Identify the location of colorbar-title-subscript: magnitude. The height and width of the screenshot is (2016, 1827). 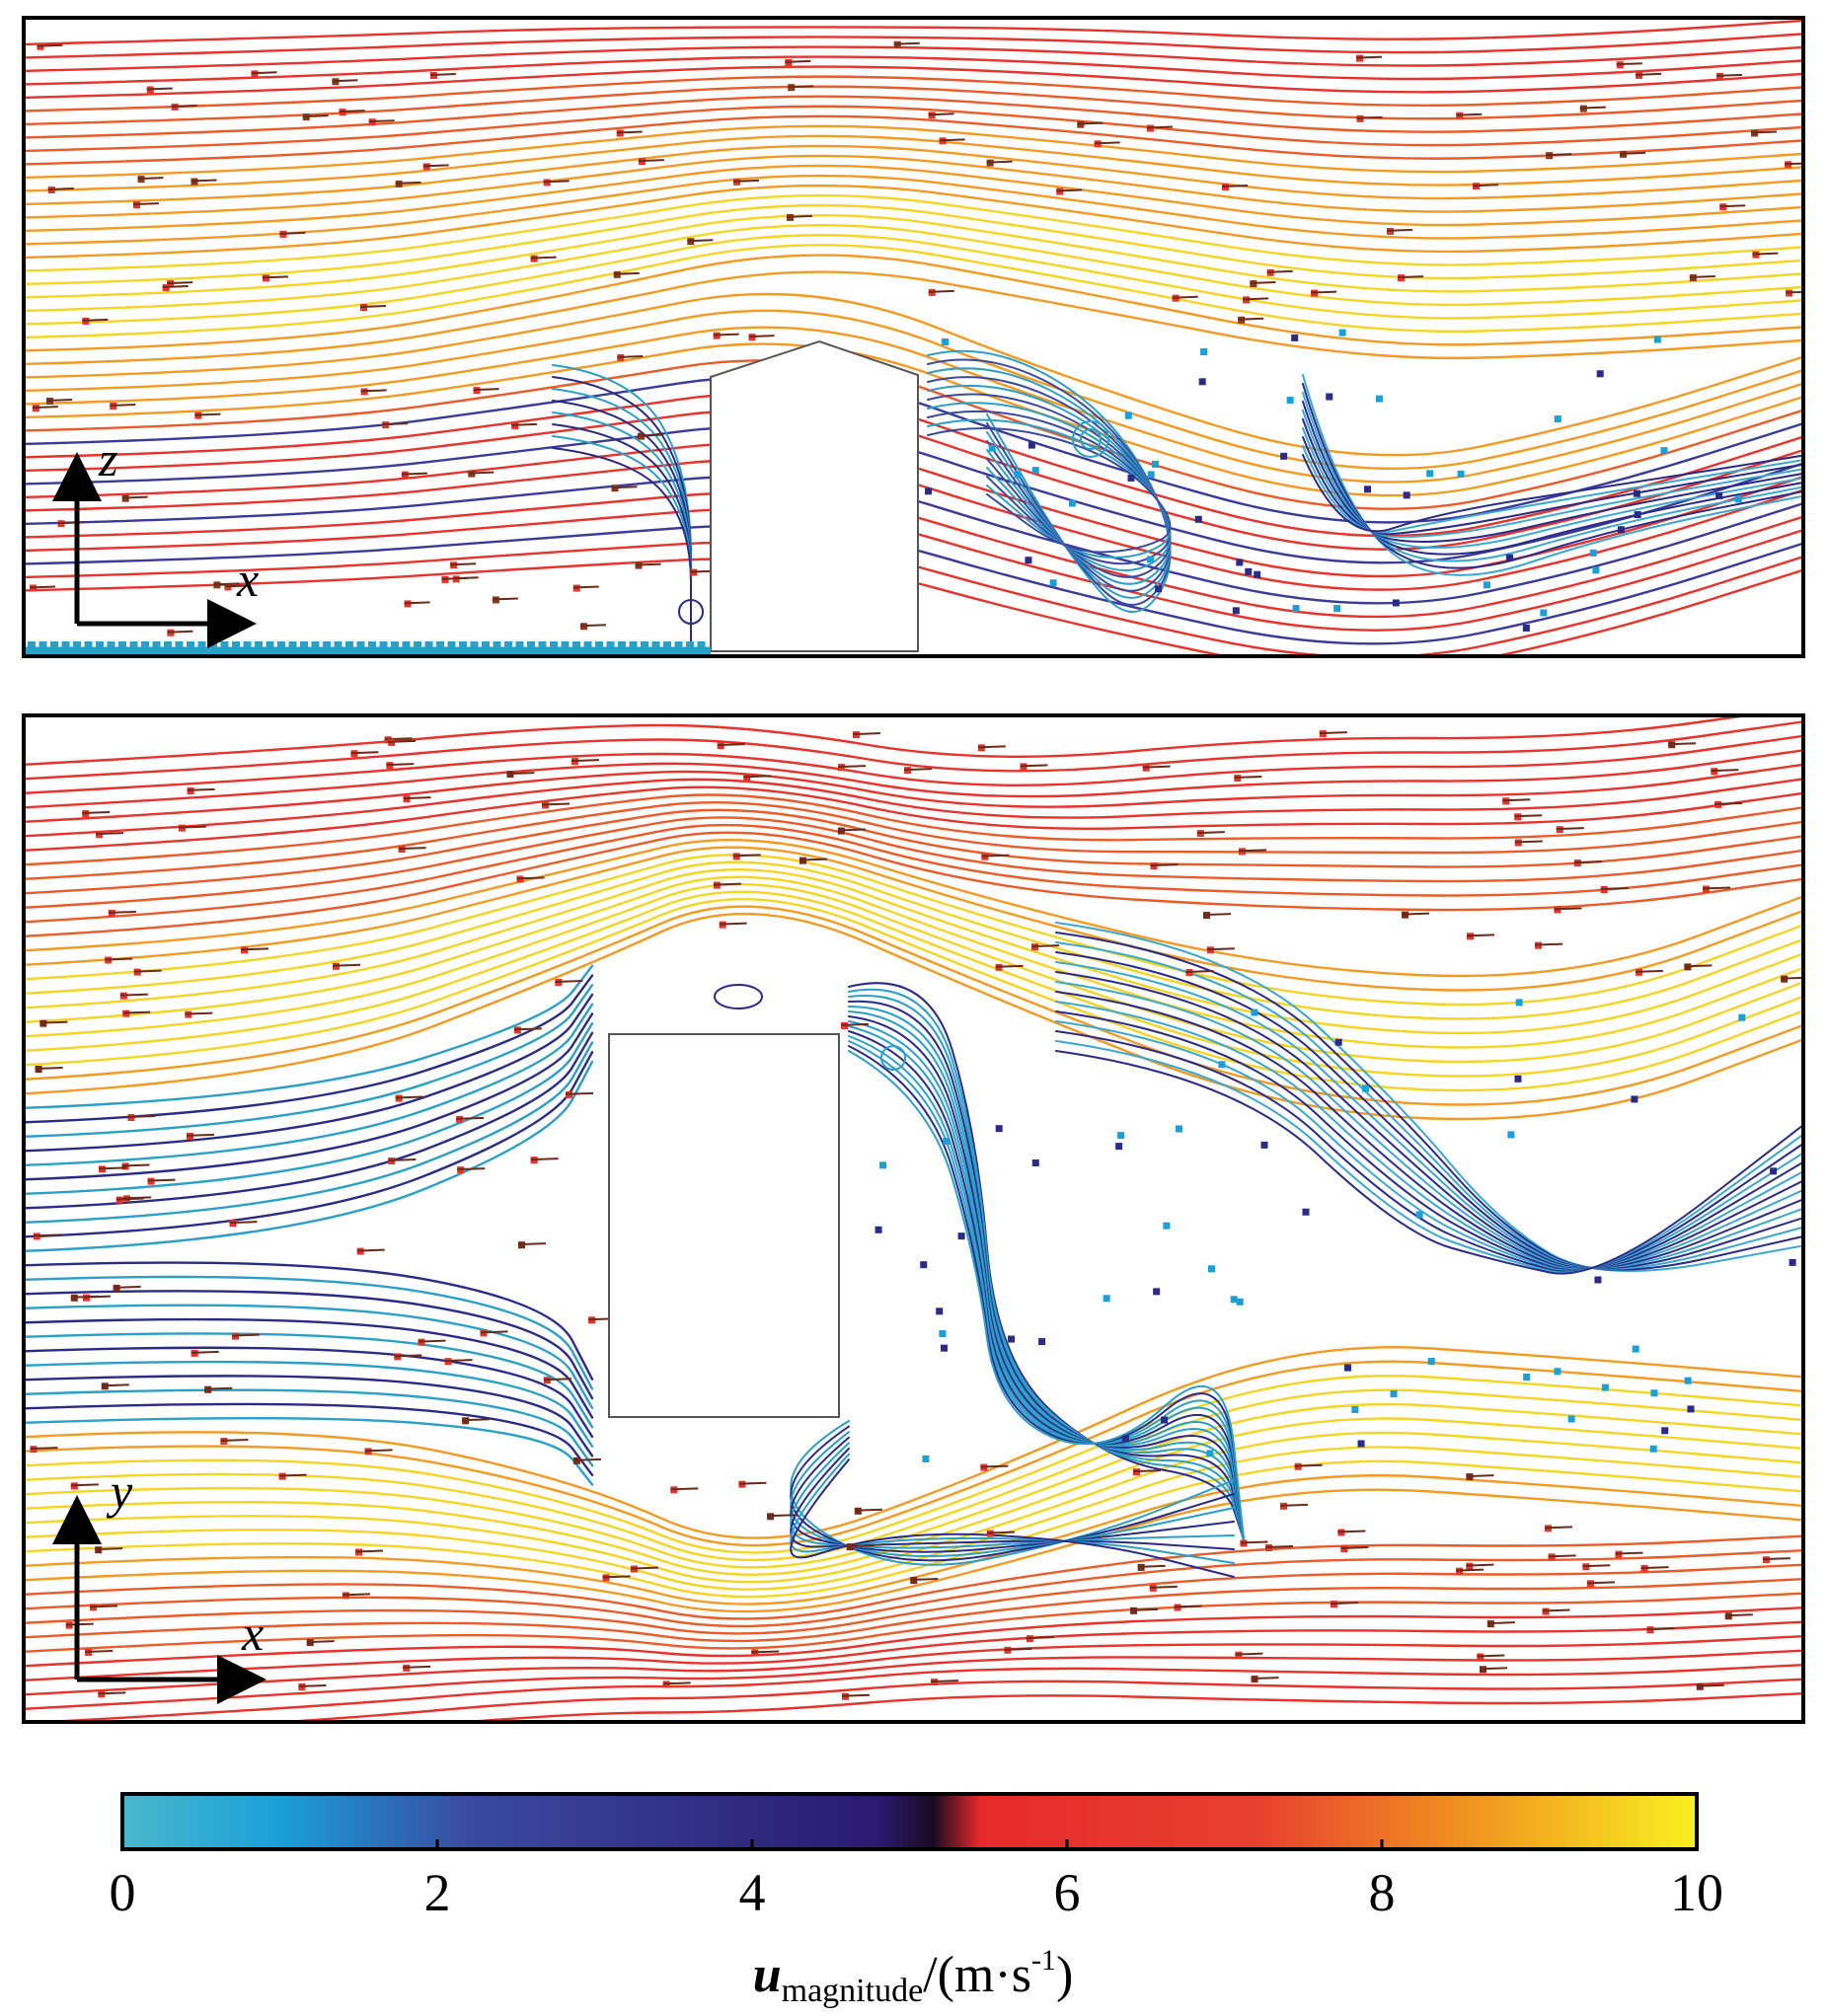
(853, 1991).